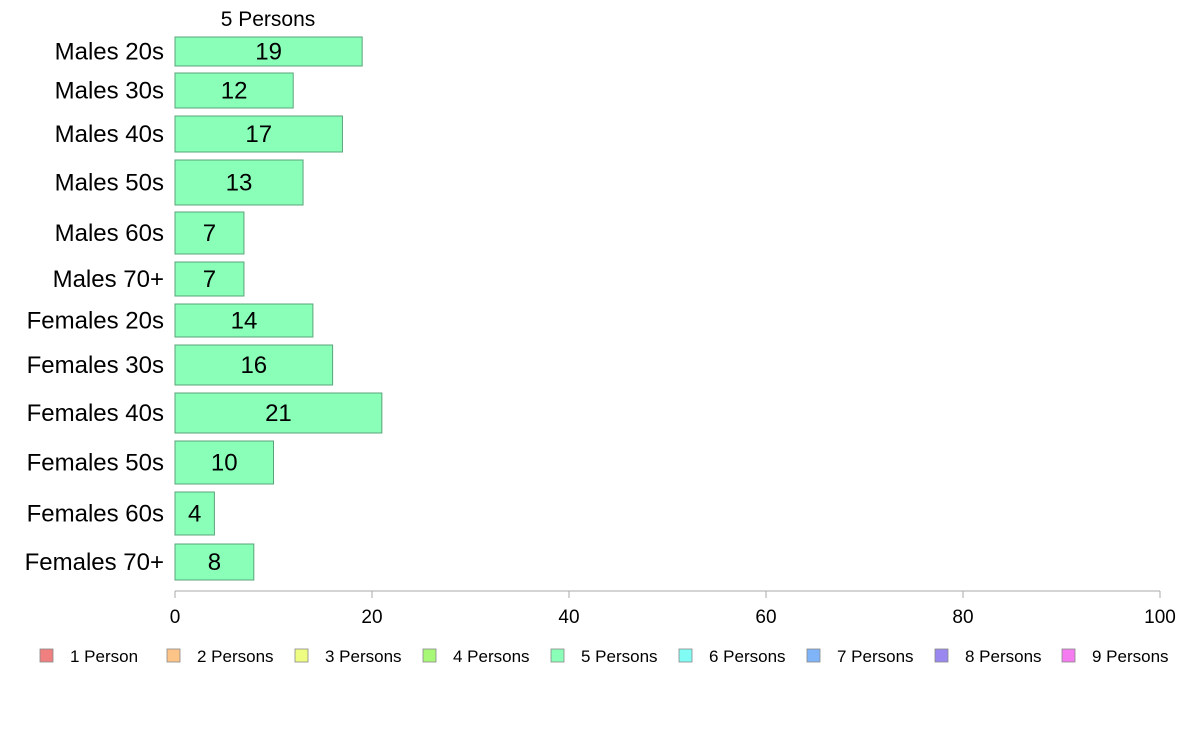 Image resolution: width=1188 pixels, height=736 pixels. I want to click on bar-value-label: 10, so click(224, 463).